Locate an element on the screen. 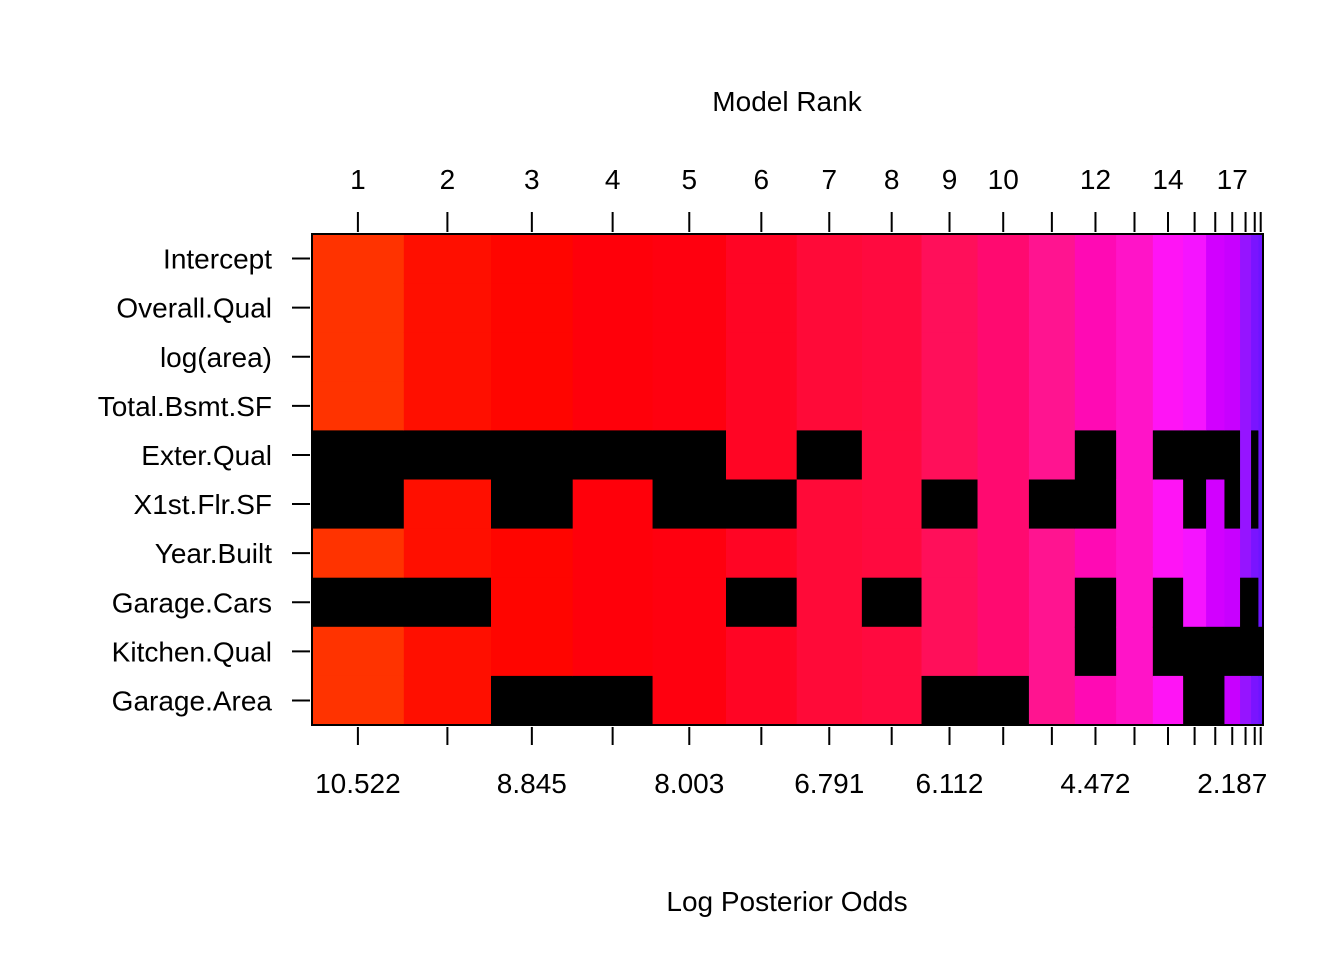 The height and width of the screenshot is (960, 1344). cell-model-14-X1st.Flr.SF is located at coordinates (1168, 504).